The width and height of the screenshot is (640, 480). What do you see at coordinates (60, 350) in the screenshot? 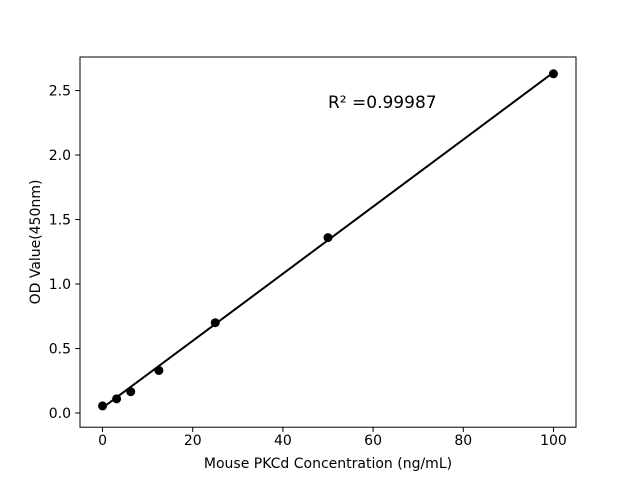
I see `y-tick-label: 0.5` at bounding box center [60, 350].